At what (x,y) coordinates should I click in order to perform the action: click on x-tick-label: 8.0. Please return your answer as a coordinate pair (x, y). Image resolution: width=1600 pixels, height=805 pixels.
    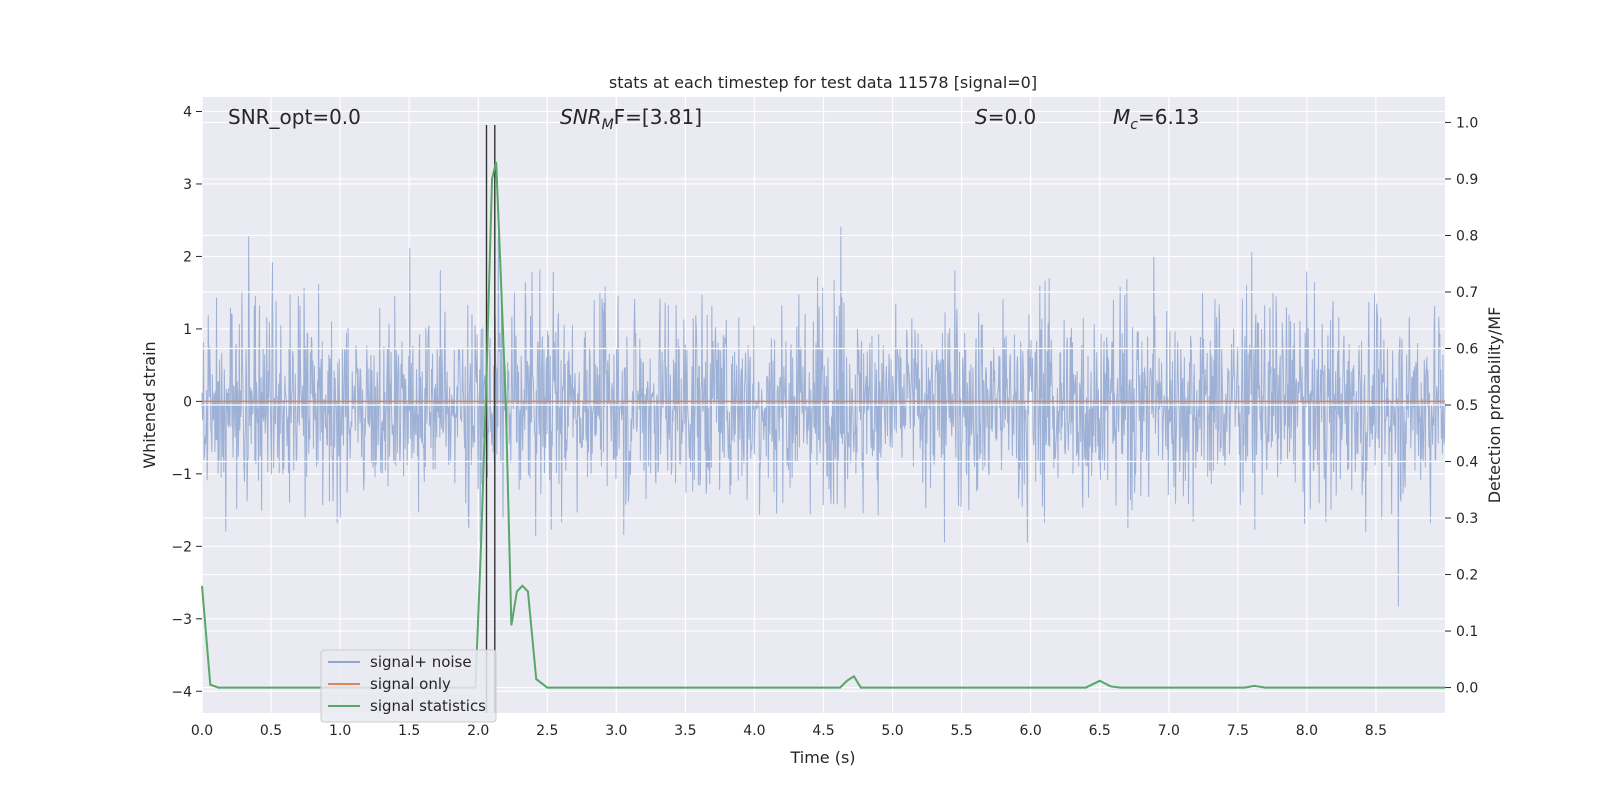
    Looking at the image, I should click on (1307, 731).